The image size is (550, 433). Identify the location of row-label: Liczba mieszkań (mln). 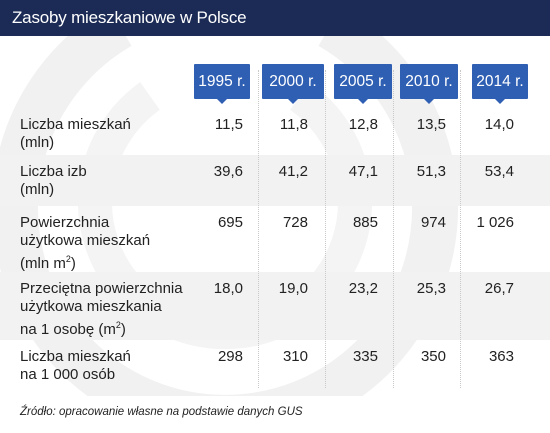
(75, 134).